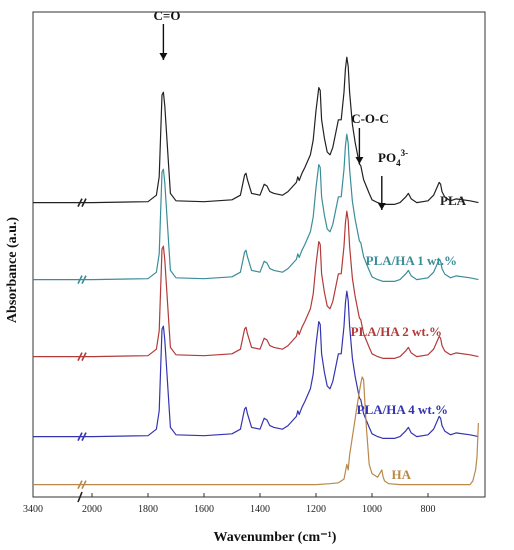 This screenshot has height=550, width=514. I want to click on series-label-2: PLA/HA 1 wt.%, so click(411, 260).